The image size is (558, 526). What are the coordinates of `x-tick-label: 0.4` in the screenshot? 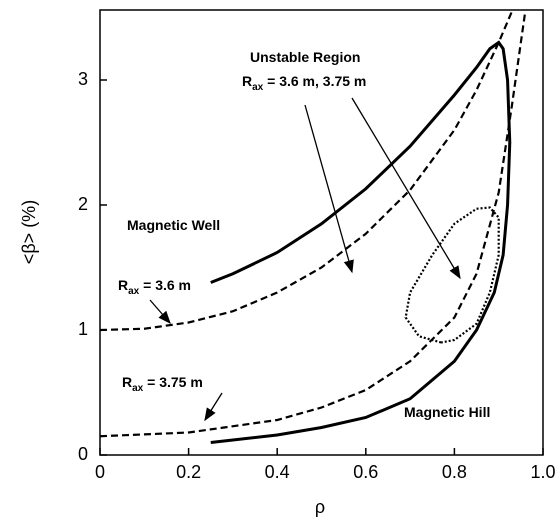 It's located at (277, 472).